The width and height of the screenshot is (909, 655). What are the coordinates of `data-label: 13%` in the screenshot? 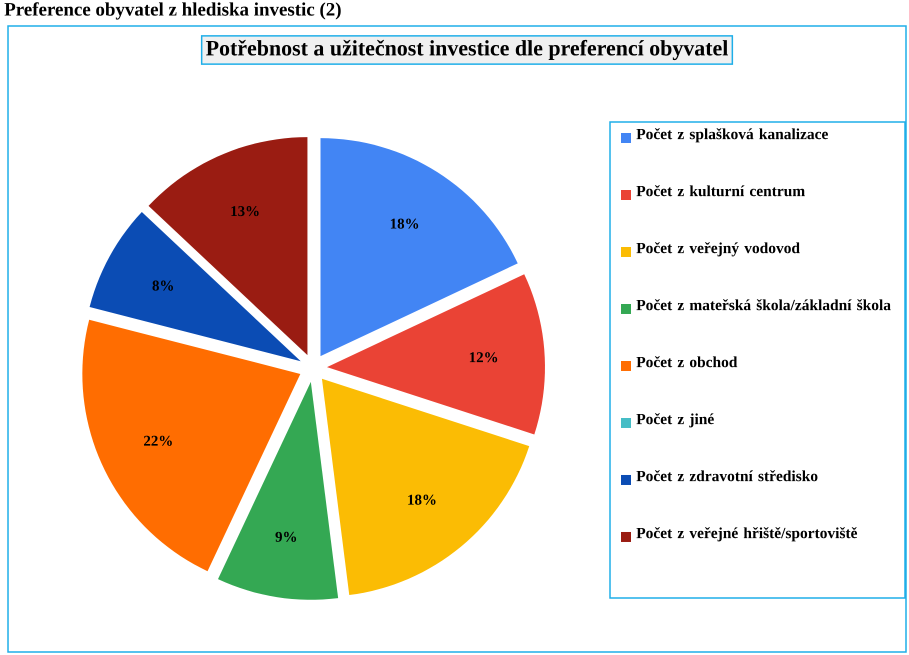 It's located at (245, 211).